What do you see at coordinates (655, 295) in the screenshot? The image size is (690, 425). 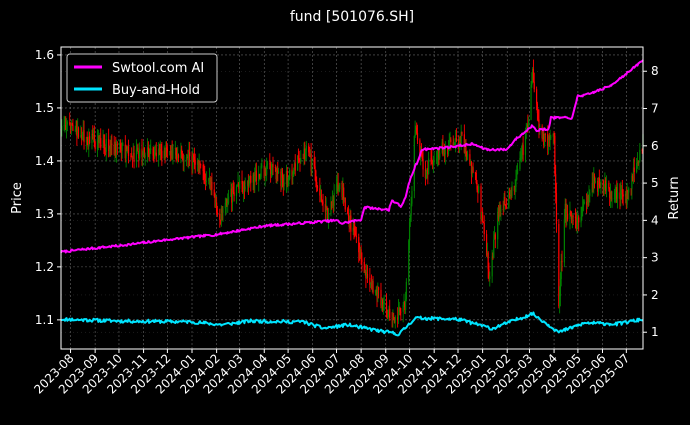 I see `y-tick-label-right: 2` at bounding box center [655, 295].